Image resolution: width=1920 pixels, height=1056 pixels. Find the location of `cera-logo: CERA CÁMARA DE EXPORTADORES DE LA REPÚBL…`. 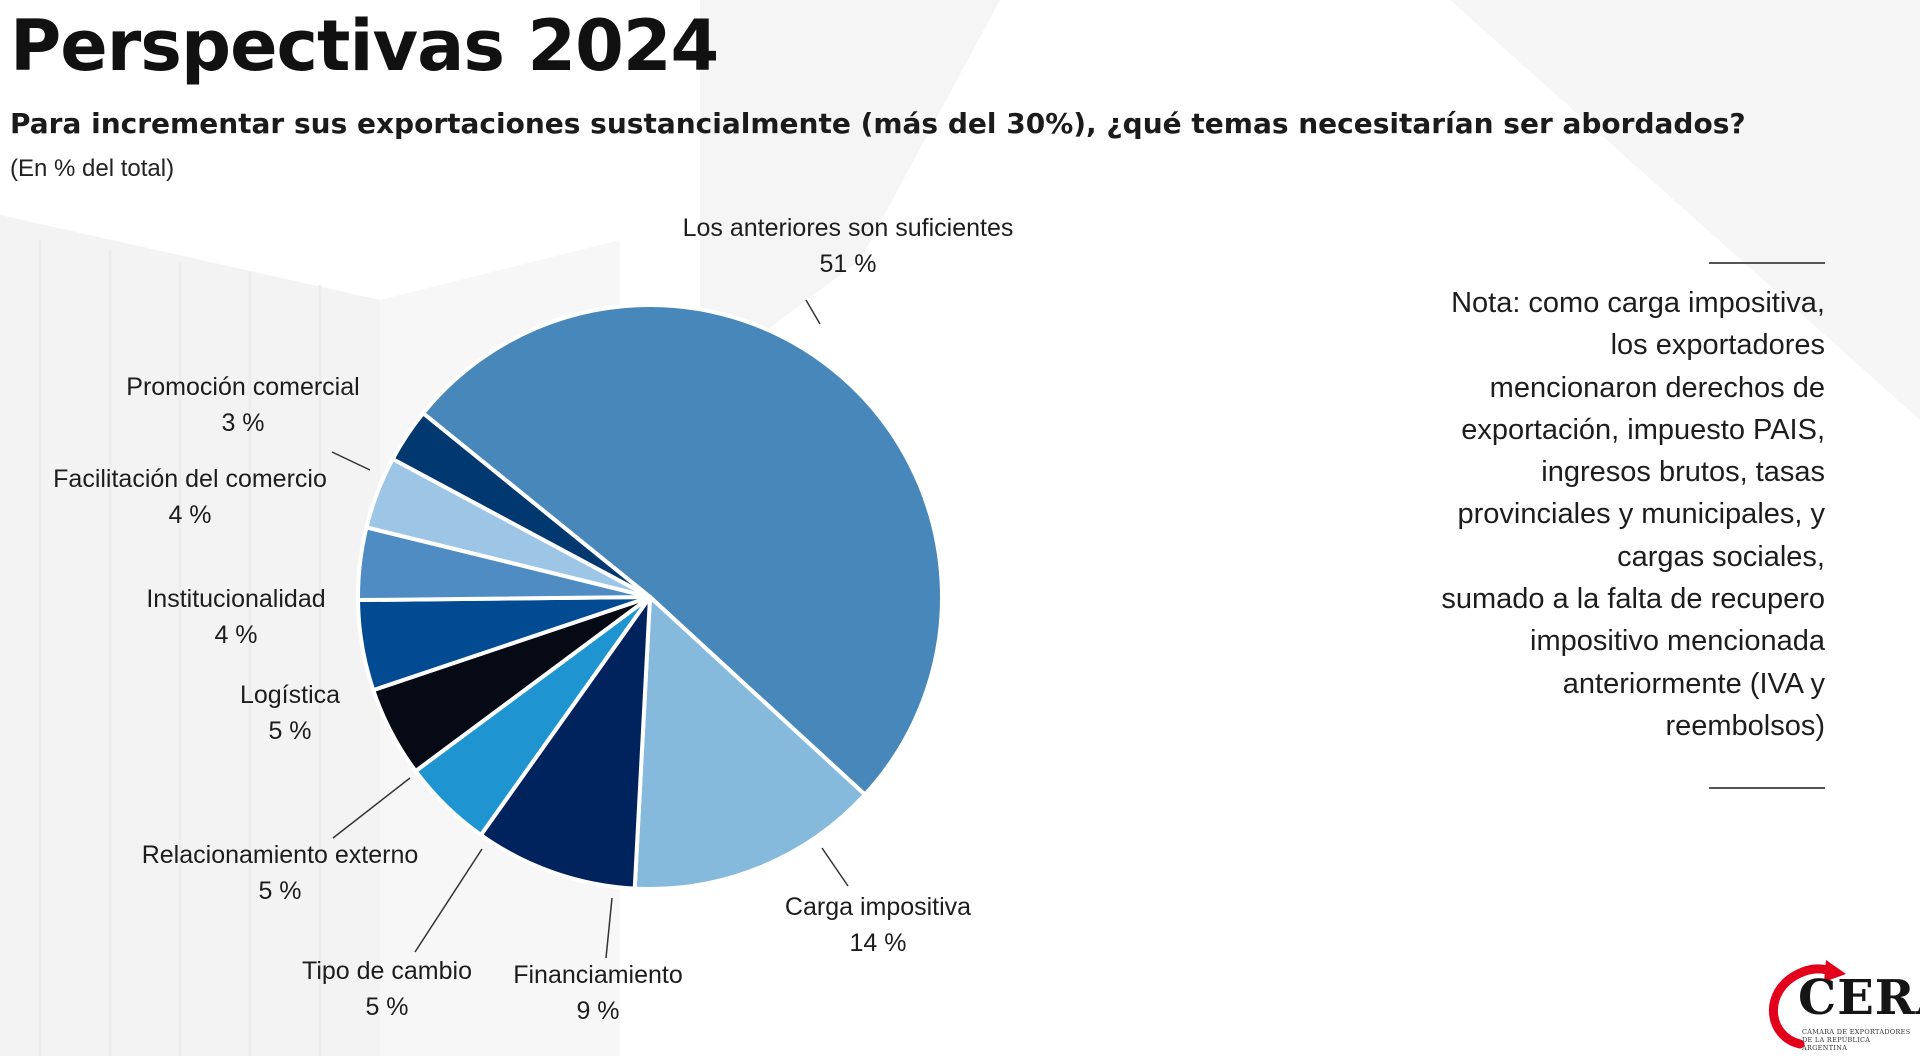

cera-logo: CERA CÁMARA DE EXPORTADORES DE LA REPÚBL… is located at coordinates (1840, 1002).